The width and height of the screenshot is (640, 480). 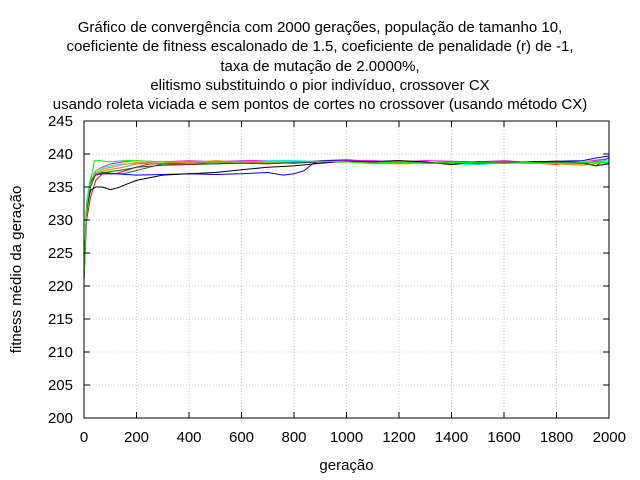 I want to click on x-axis-label: geração, so click(x=346, y=465).